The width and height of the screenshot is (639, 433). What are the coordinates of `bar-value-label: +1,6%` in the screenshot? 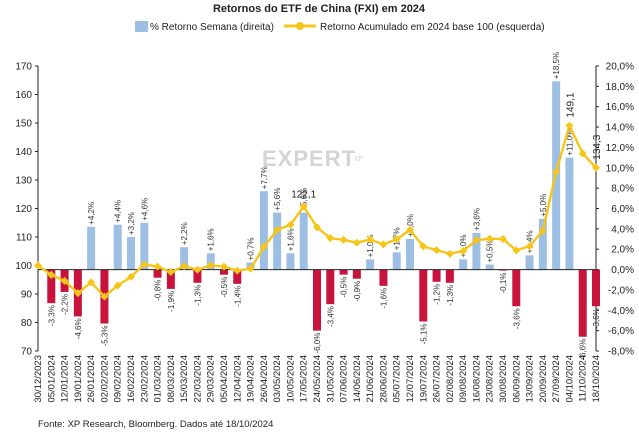 It's located at (211, 239).